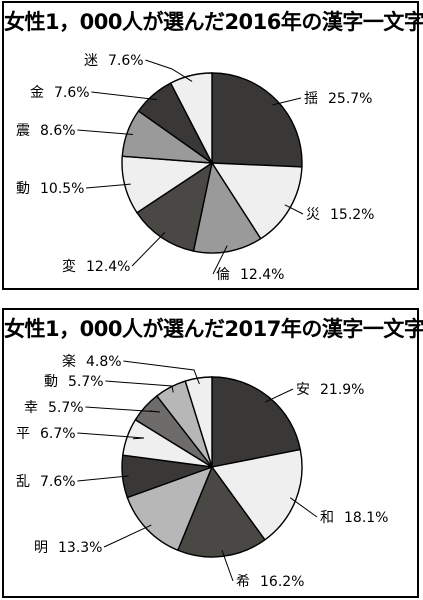 This screenshot has height=600, width=423. I want to click on slice-kanji: 金, so click(37, 93).